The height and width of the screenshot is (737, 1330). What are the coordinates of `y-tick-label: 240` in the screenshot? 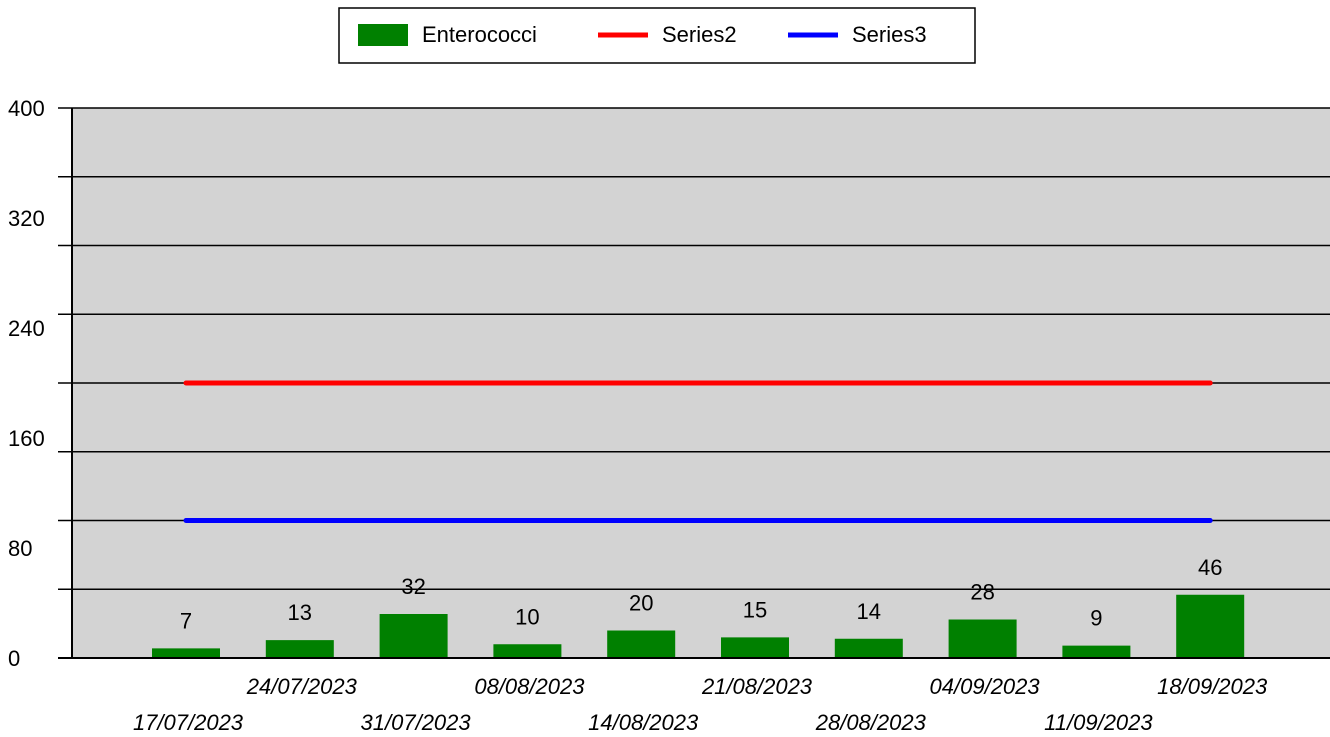 It's located at (26, 328).